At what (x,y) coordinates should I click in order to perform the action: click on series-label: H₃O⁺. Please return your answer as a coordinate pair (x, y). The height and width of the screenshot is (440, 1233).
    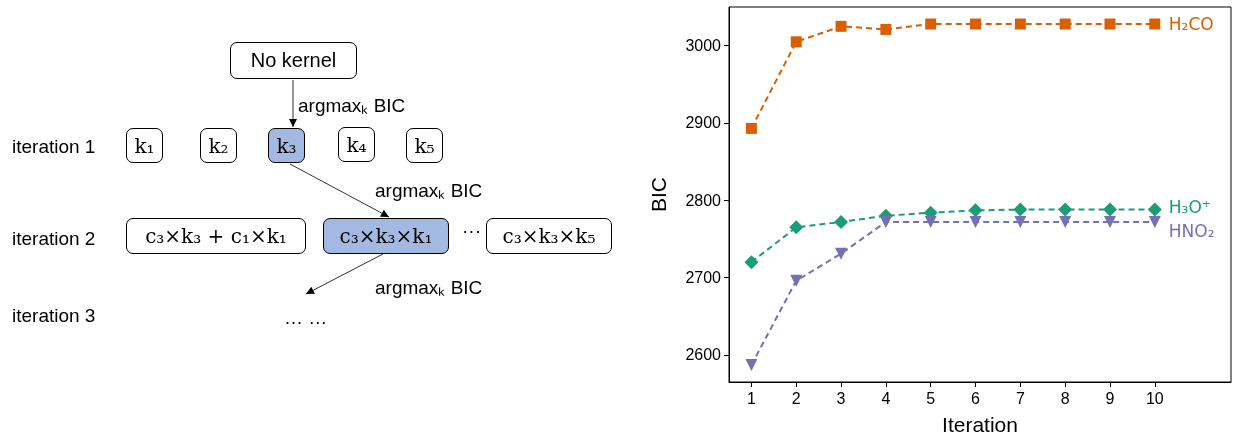
    Looking at the image, I should click on (1189, 206).